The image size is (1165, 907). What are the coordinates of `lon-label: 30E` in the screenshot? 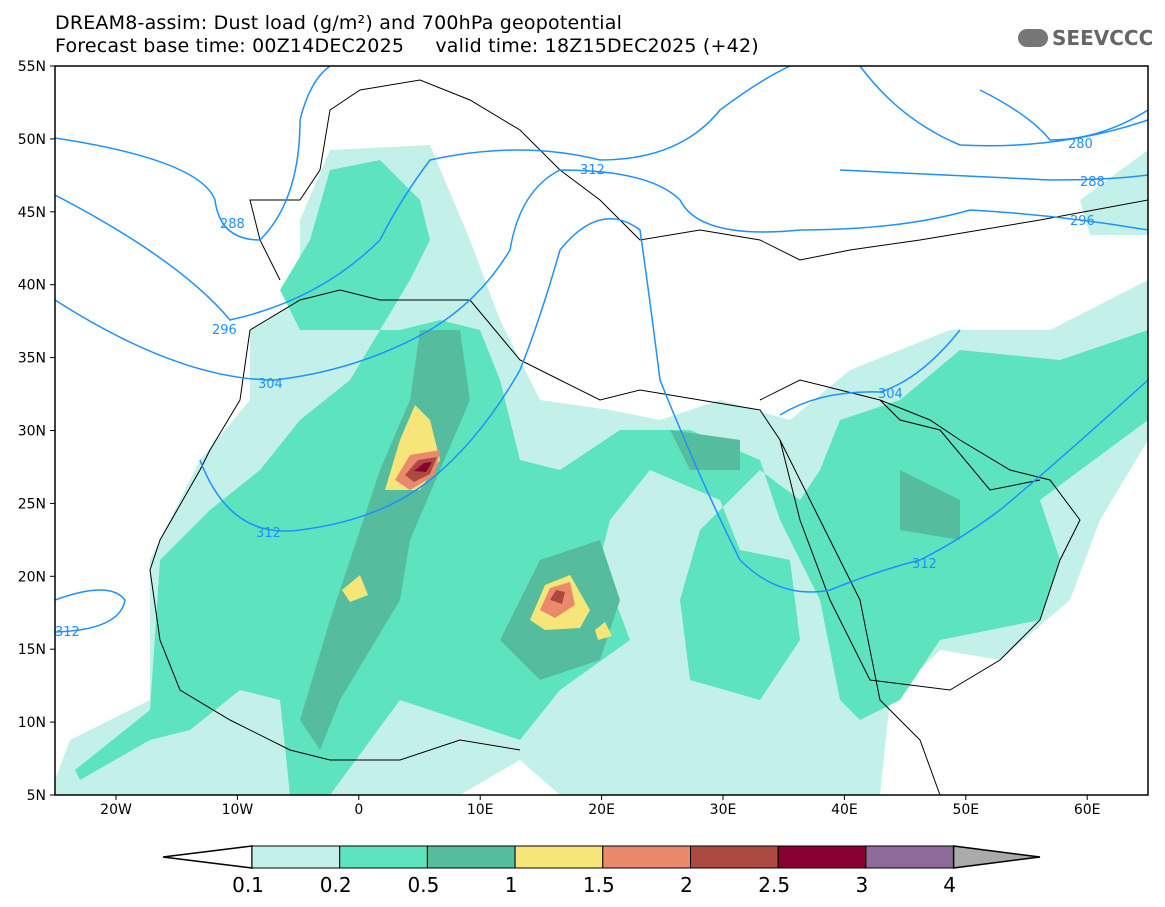 It's located at (723, 810).